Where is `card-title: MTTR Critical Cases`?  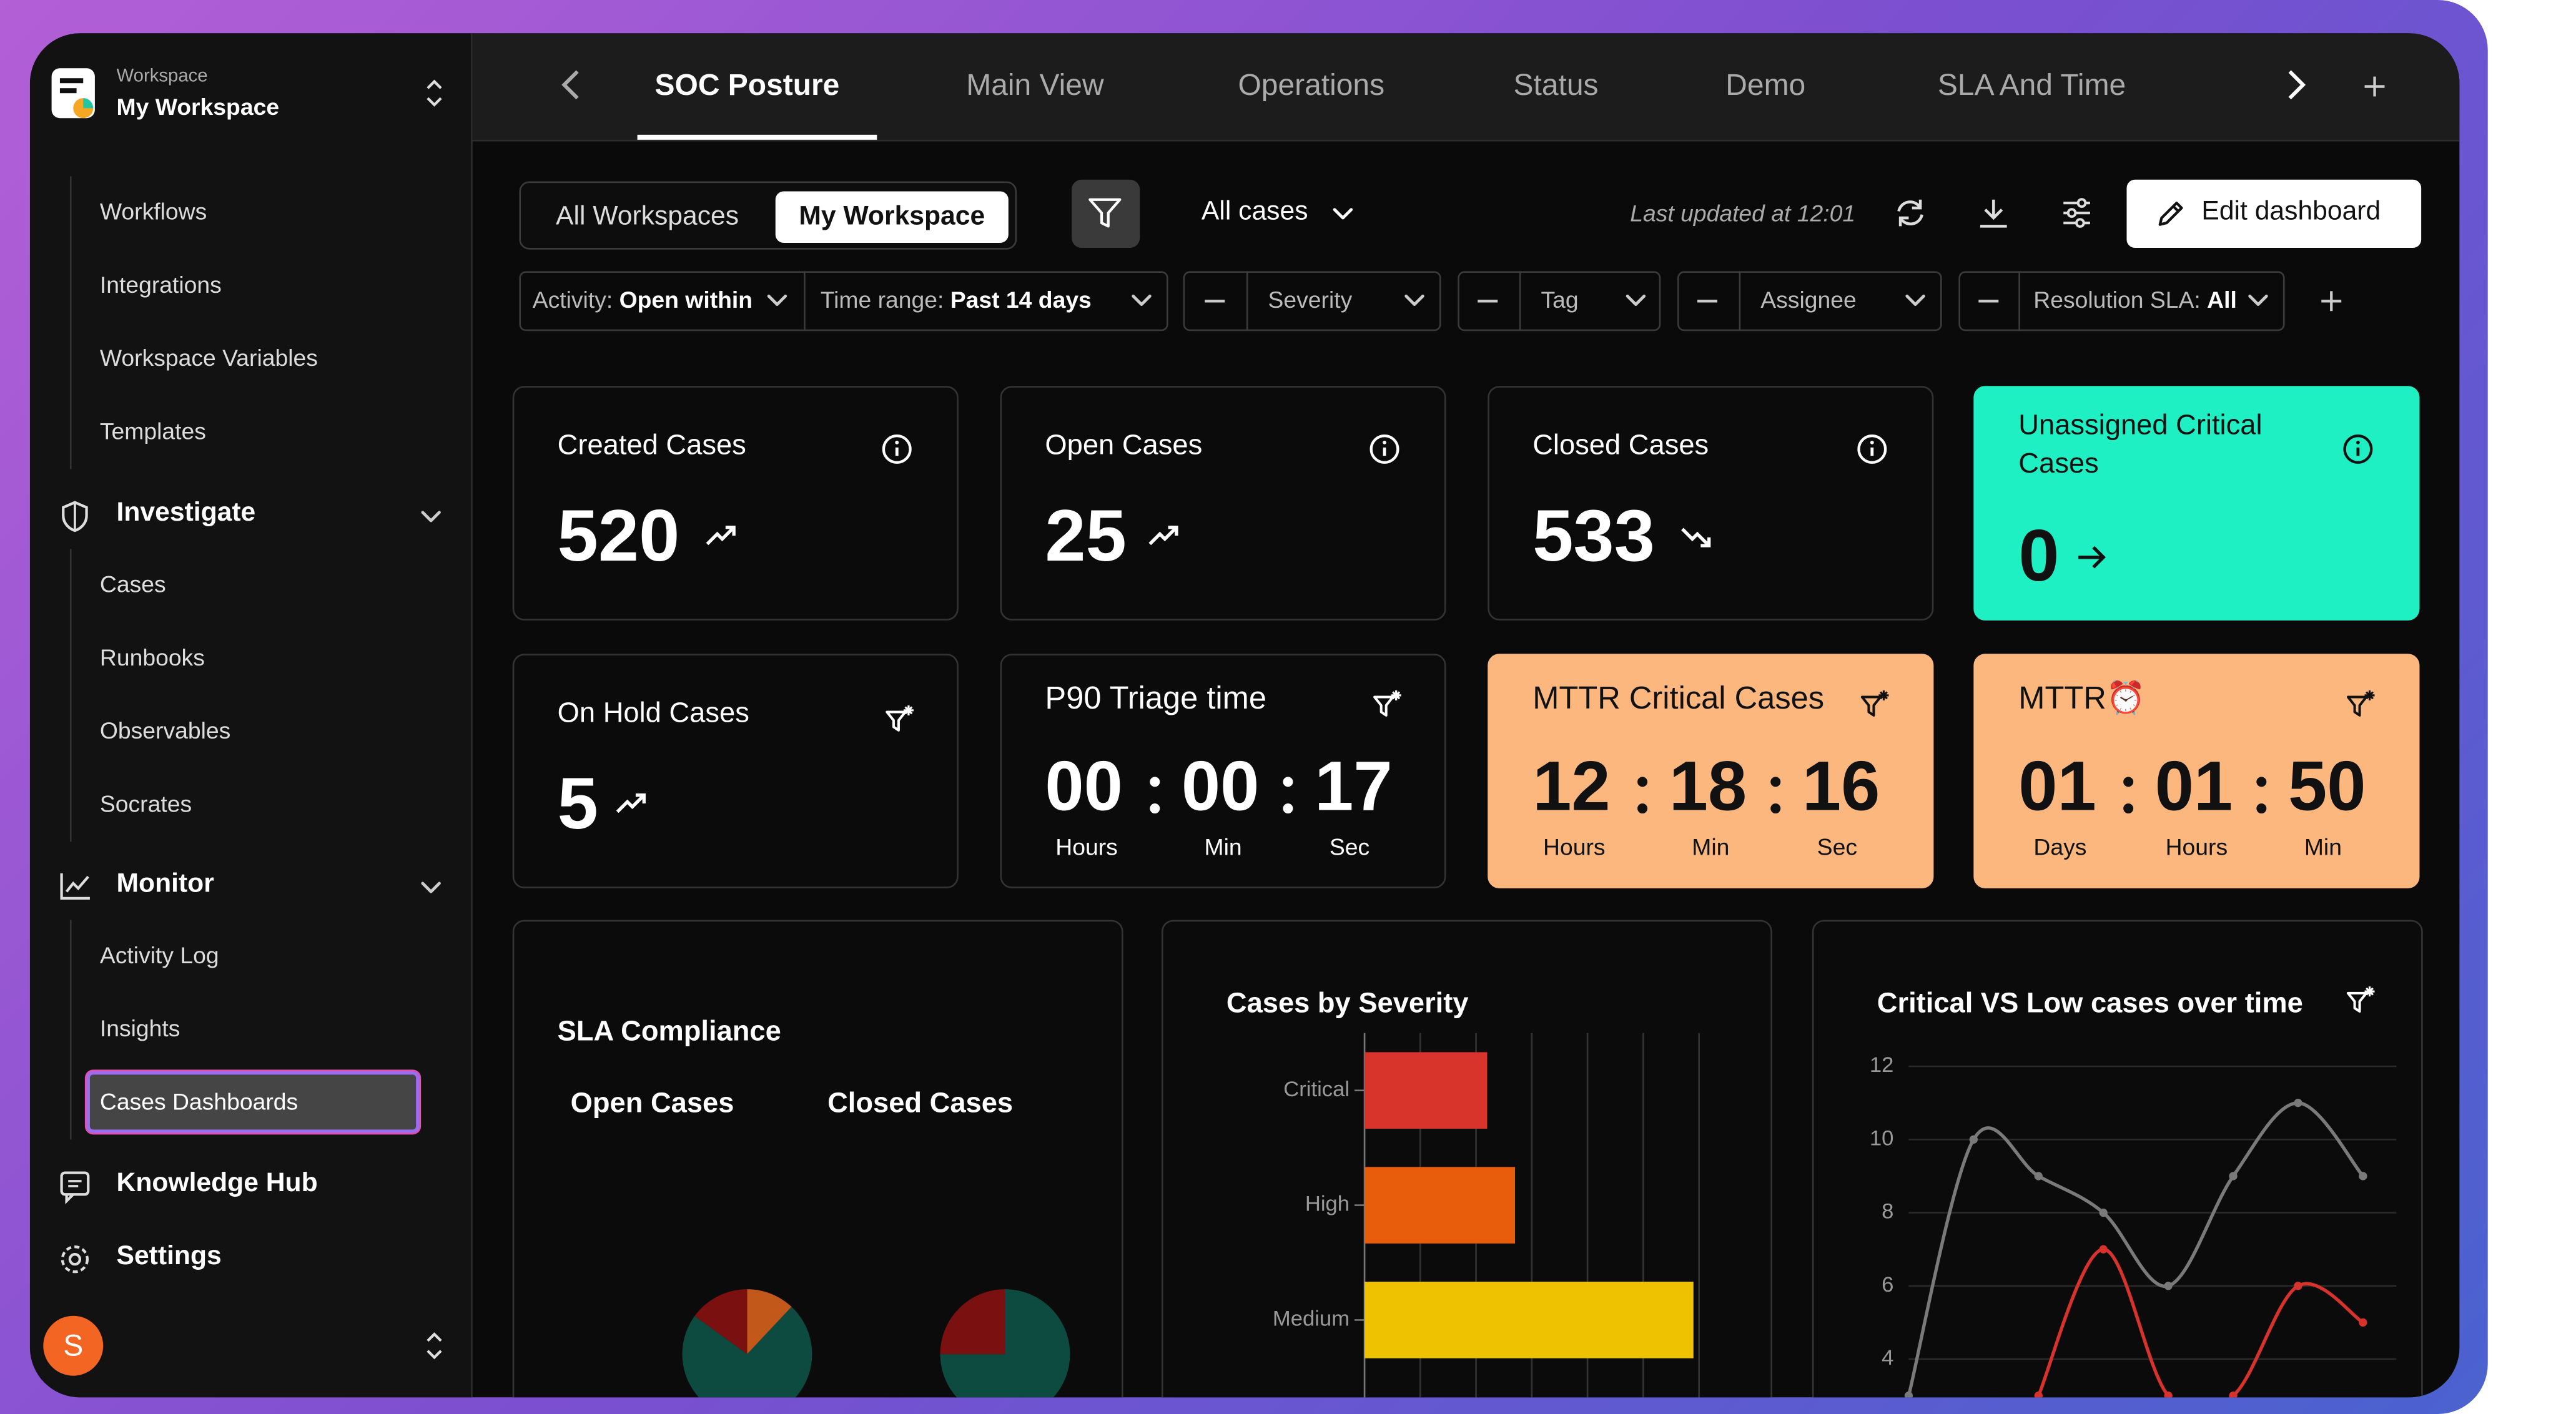
card-title: MTTR Critical Cases is located at coordinates (1679, 699).